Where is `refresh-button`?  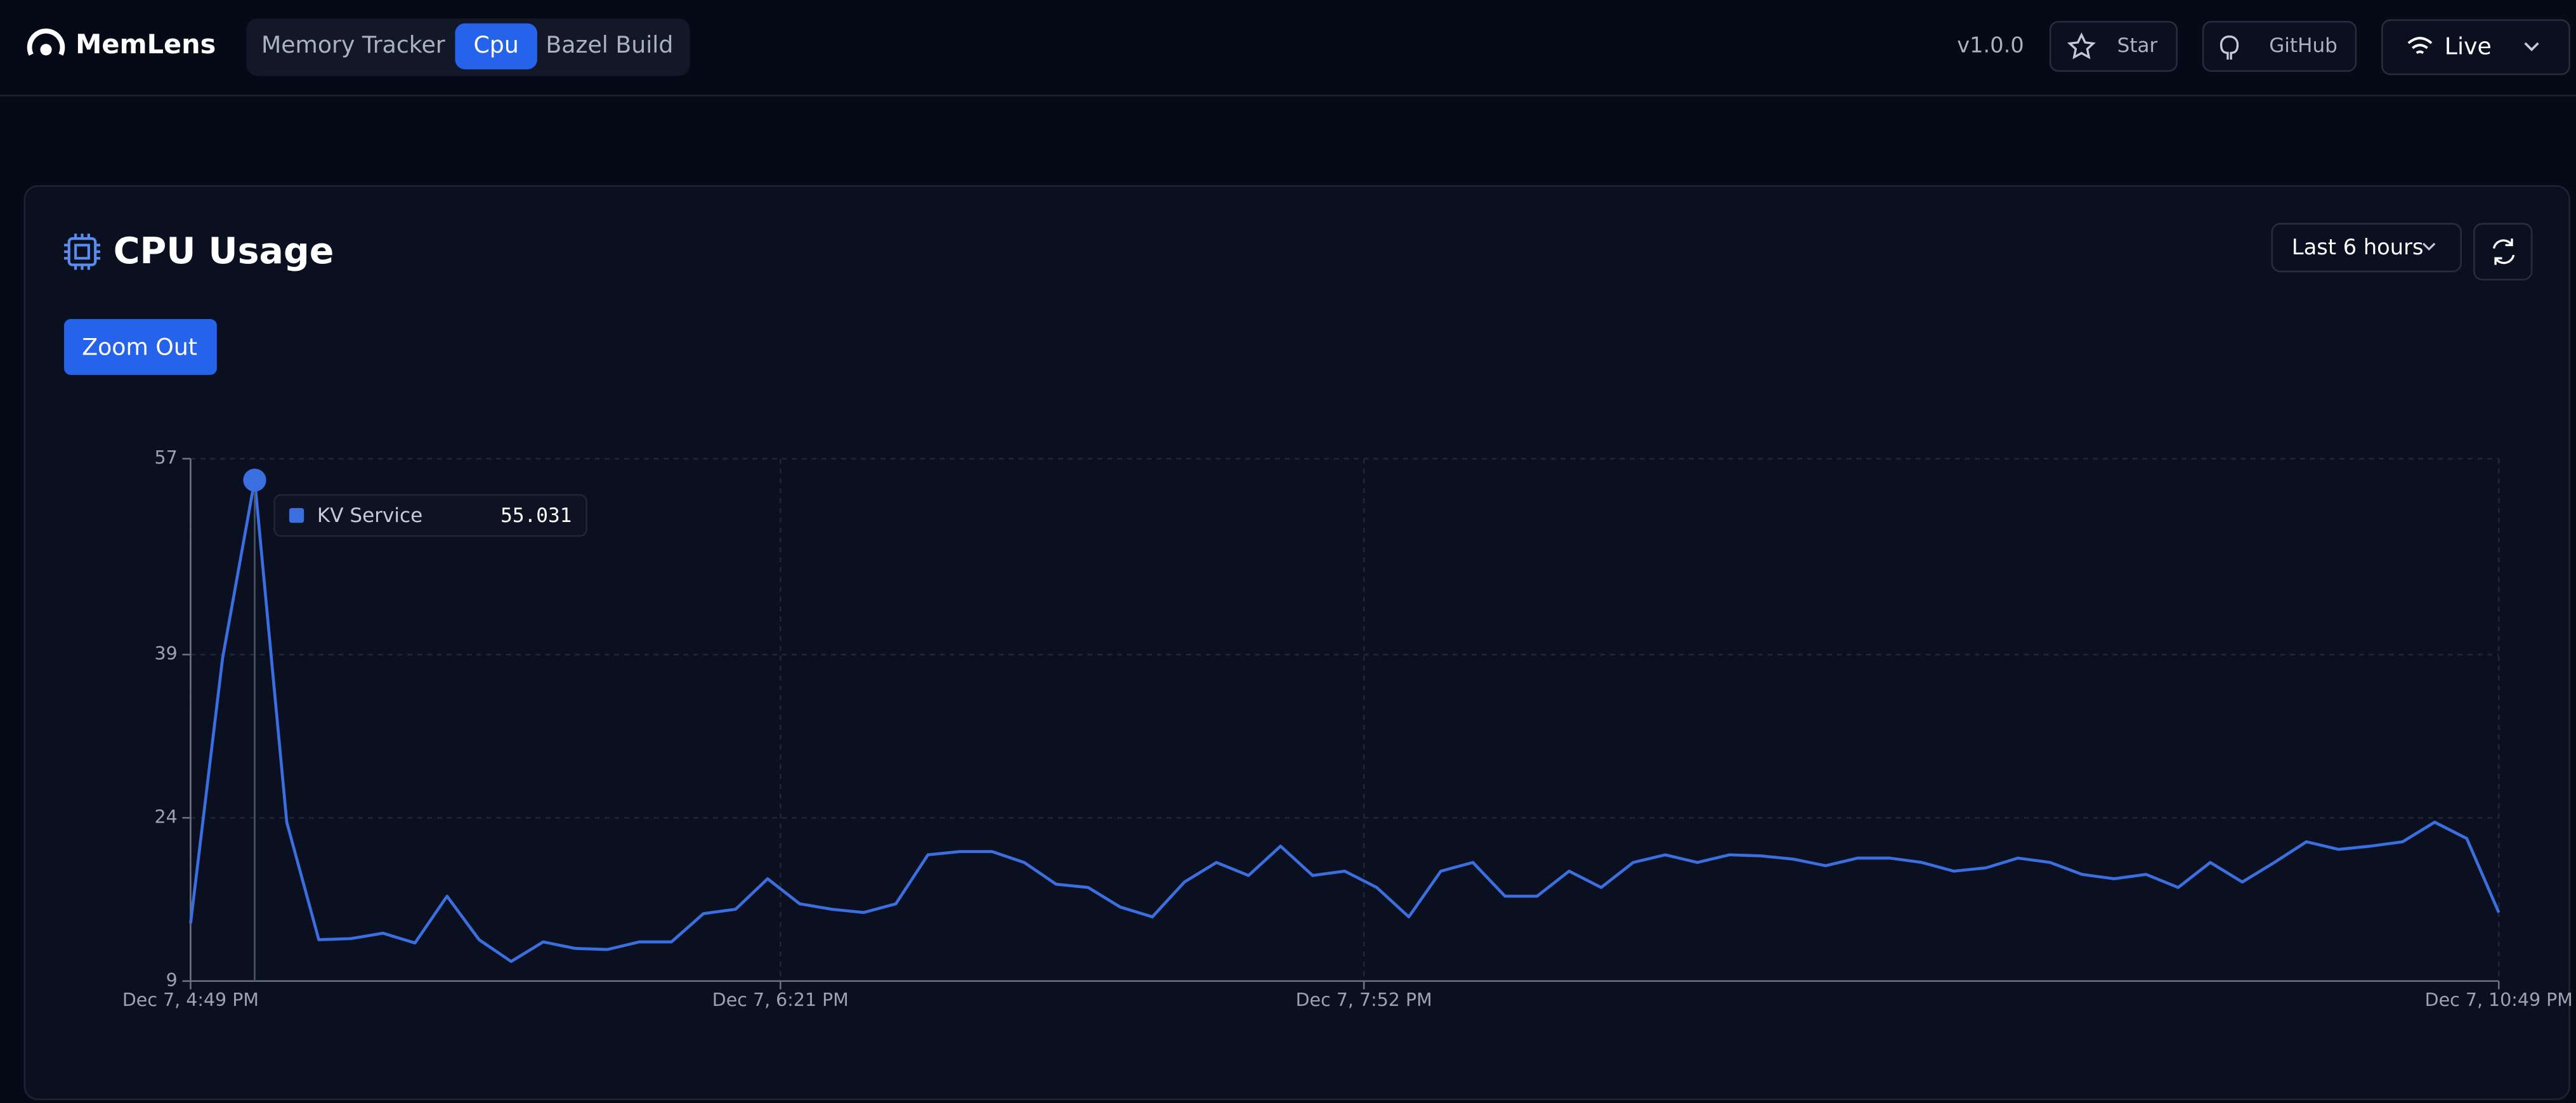
refresh-button is located at coordinates (2503, 252).